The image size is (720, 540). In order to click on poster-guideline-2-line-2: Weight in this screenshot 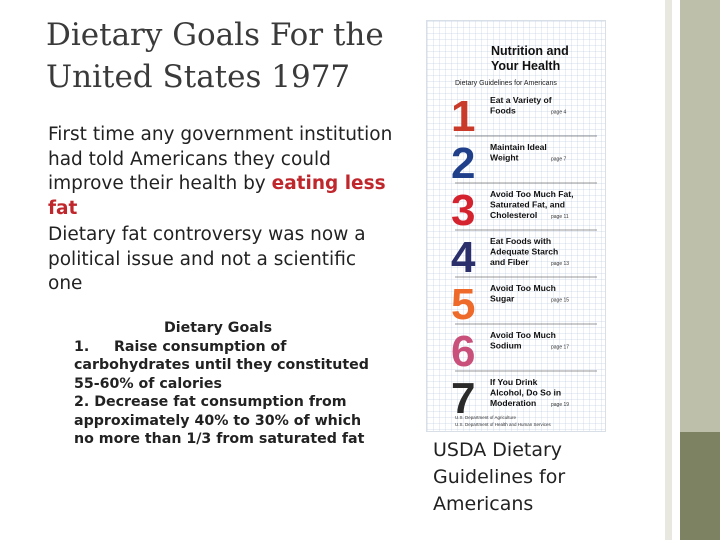, I will do `click(504, 158)`.